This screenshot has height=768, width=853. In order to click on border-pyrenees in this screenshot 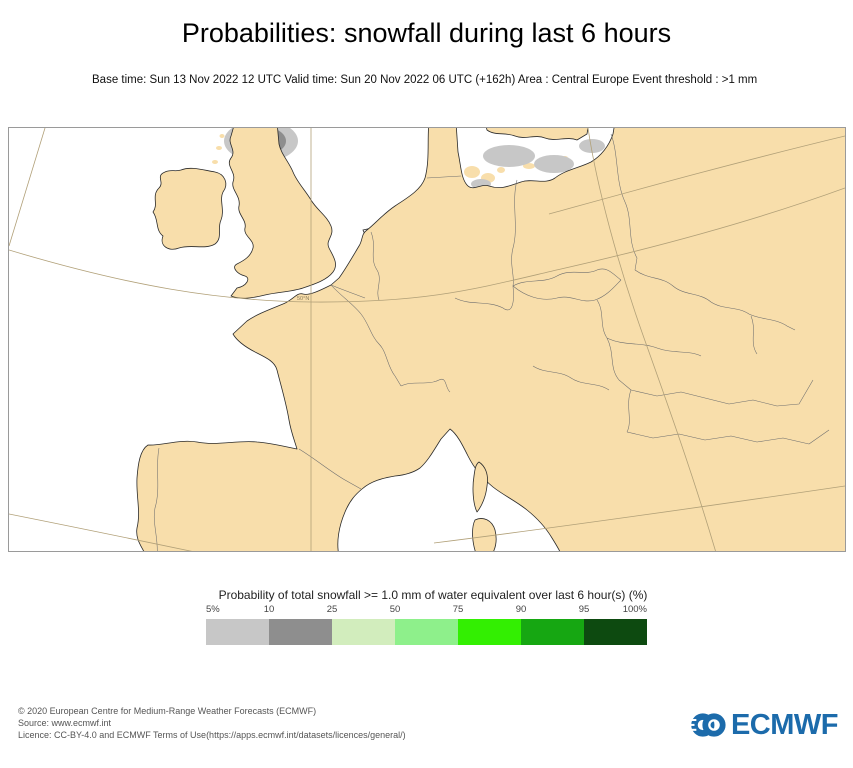, I will do `click(330, 469)`.